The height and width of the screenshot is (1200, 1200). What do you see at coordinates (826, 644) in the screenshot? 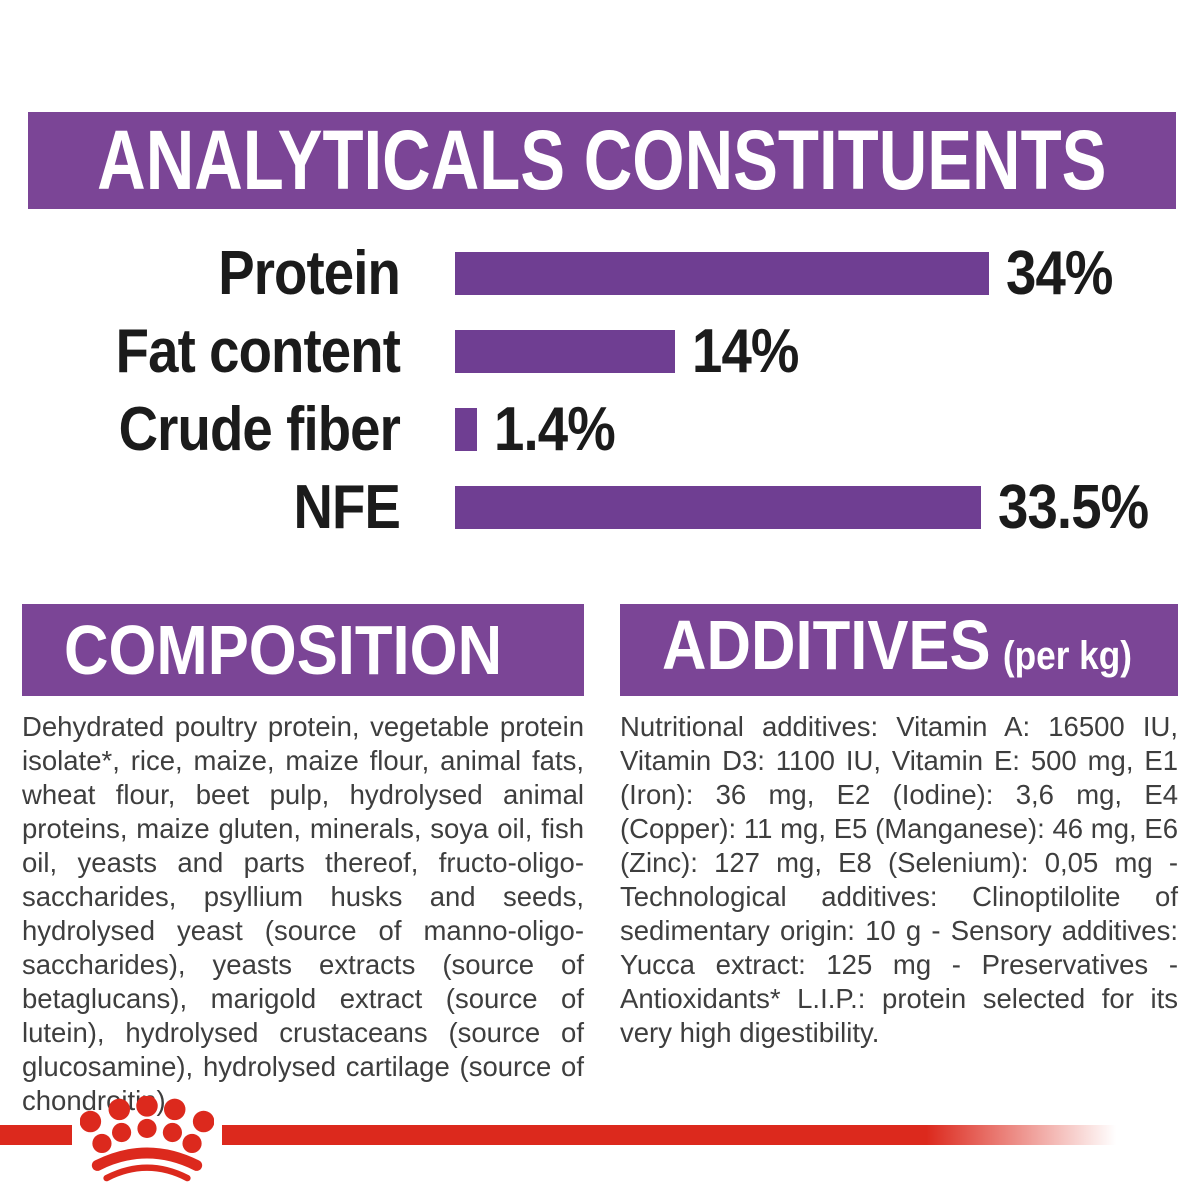
I see `additives-heading: ADDITIVES` at bounding box center [826, 644].